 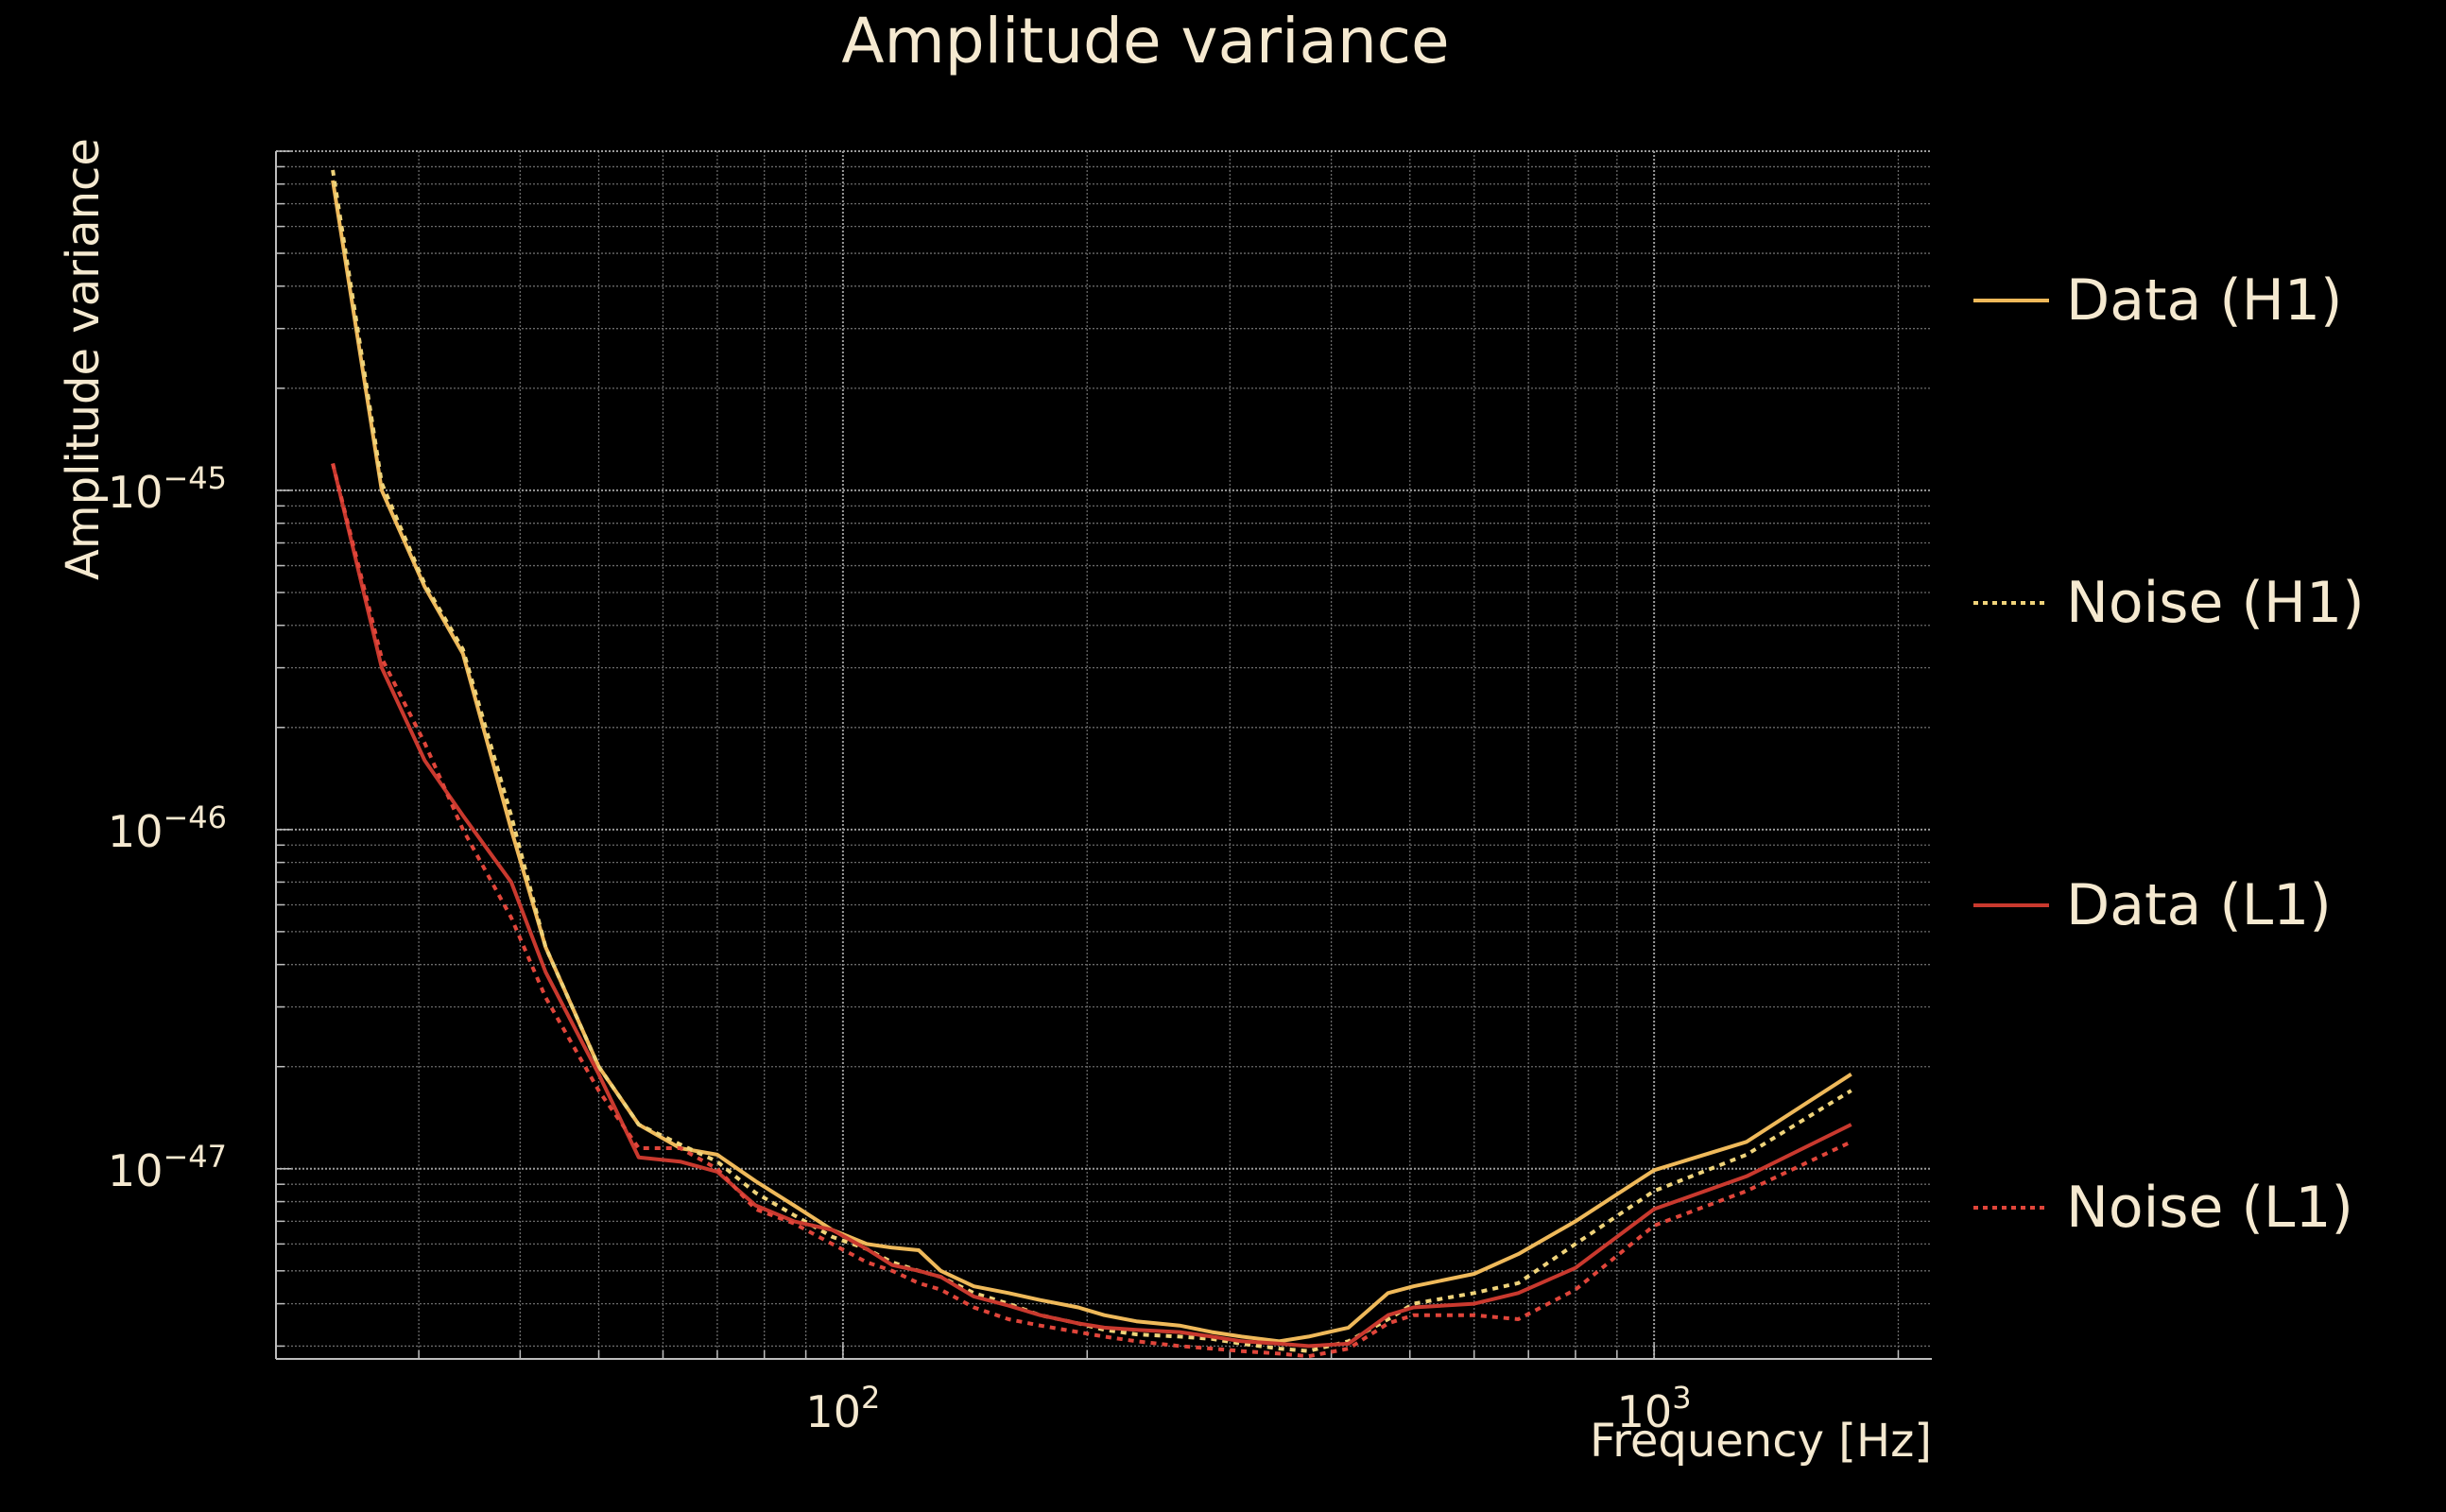 I want to click on legend-label-3: Data (L1), so click(x=2199, y=905).